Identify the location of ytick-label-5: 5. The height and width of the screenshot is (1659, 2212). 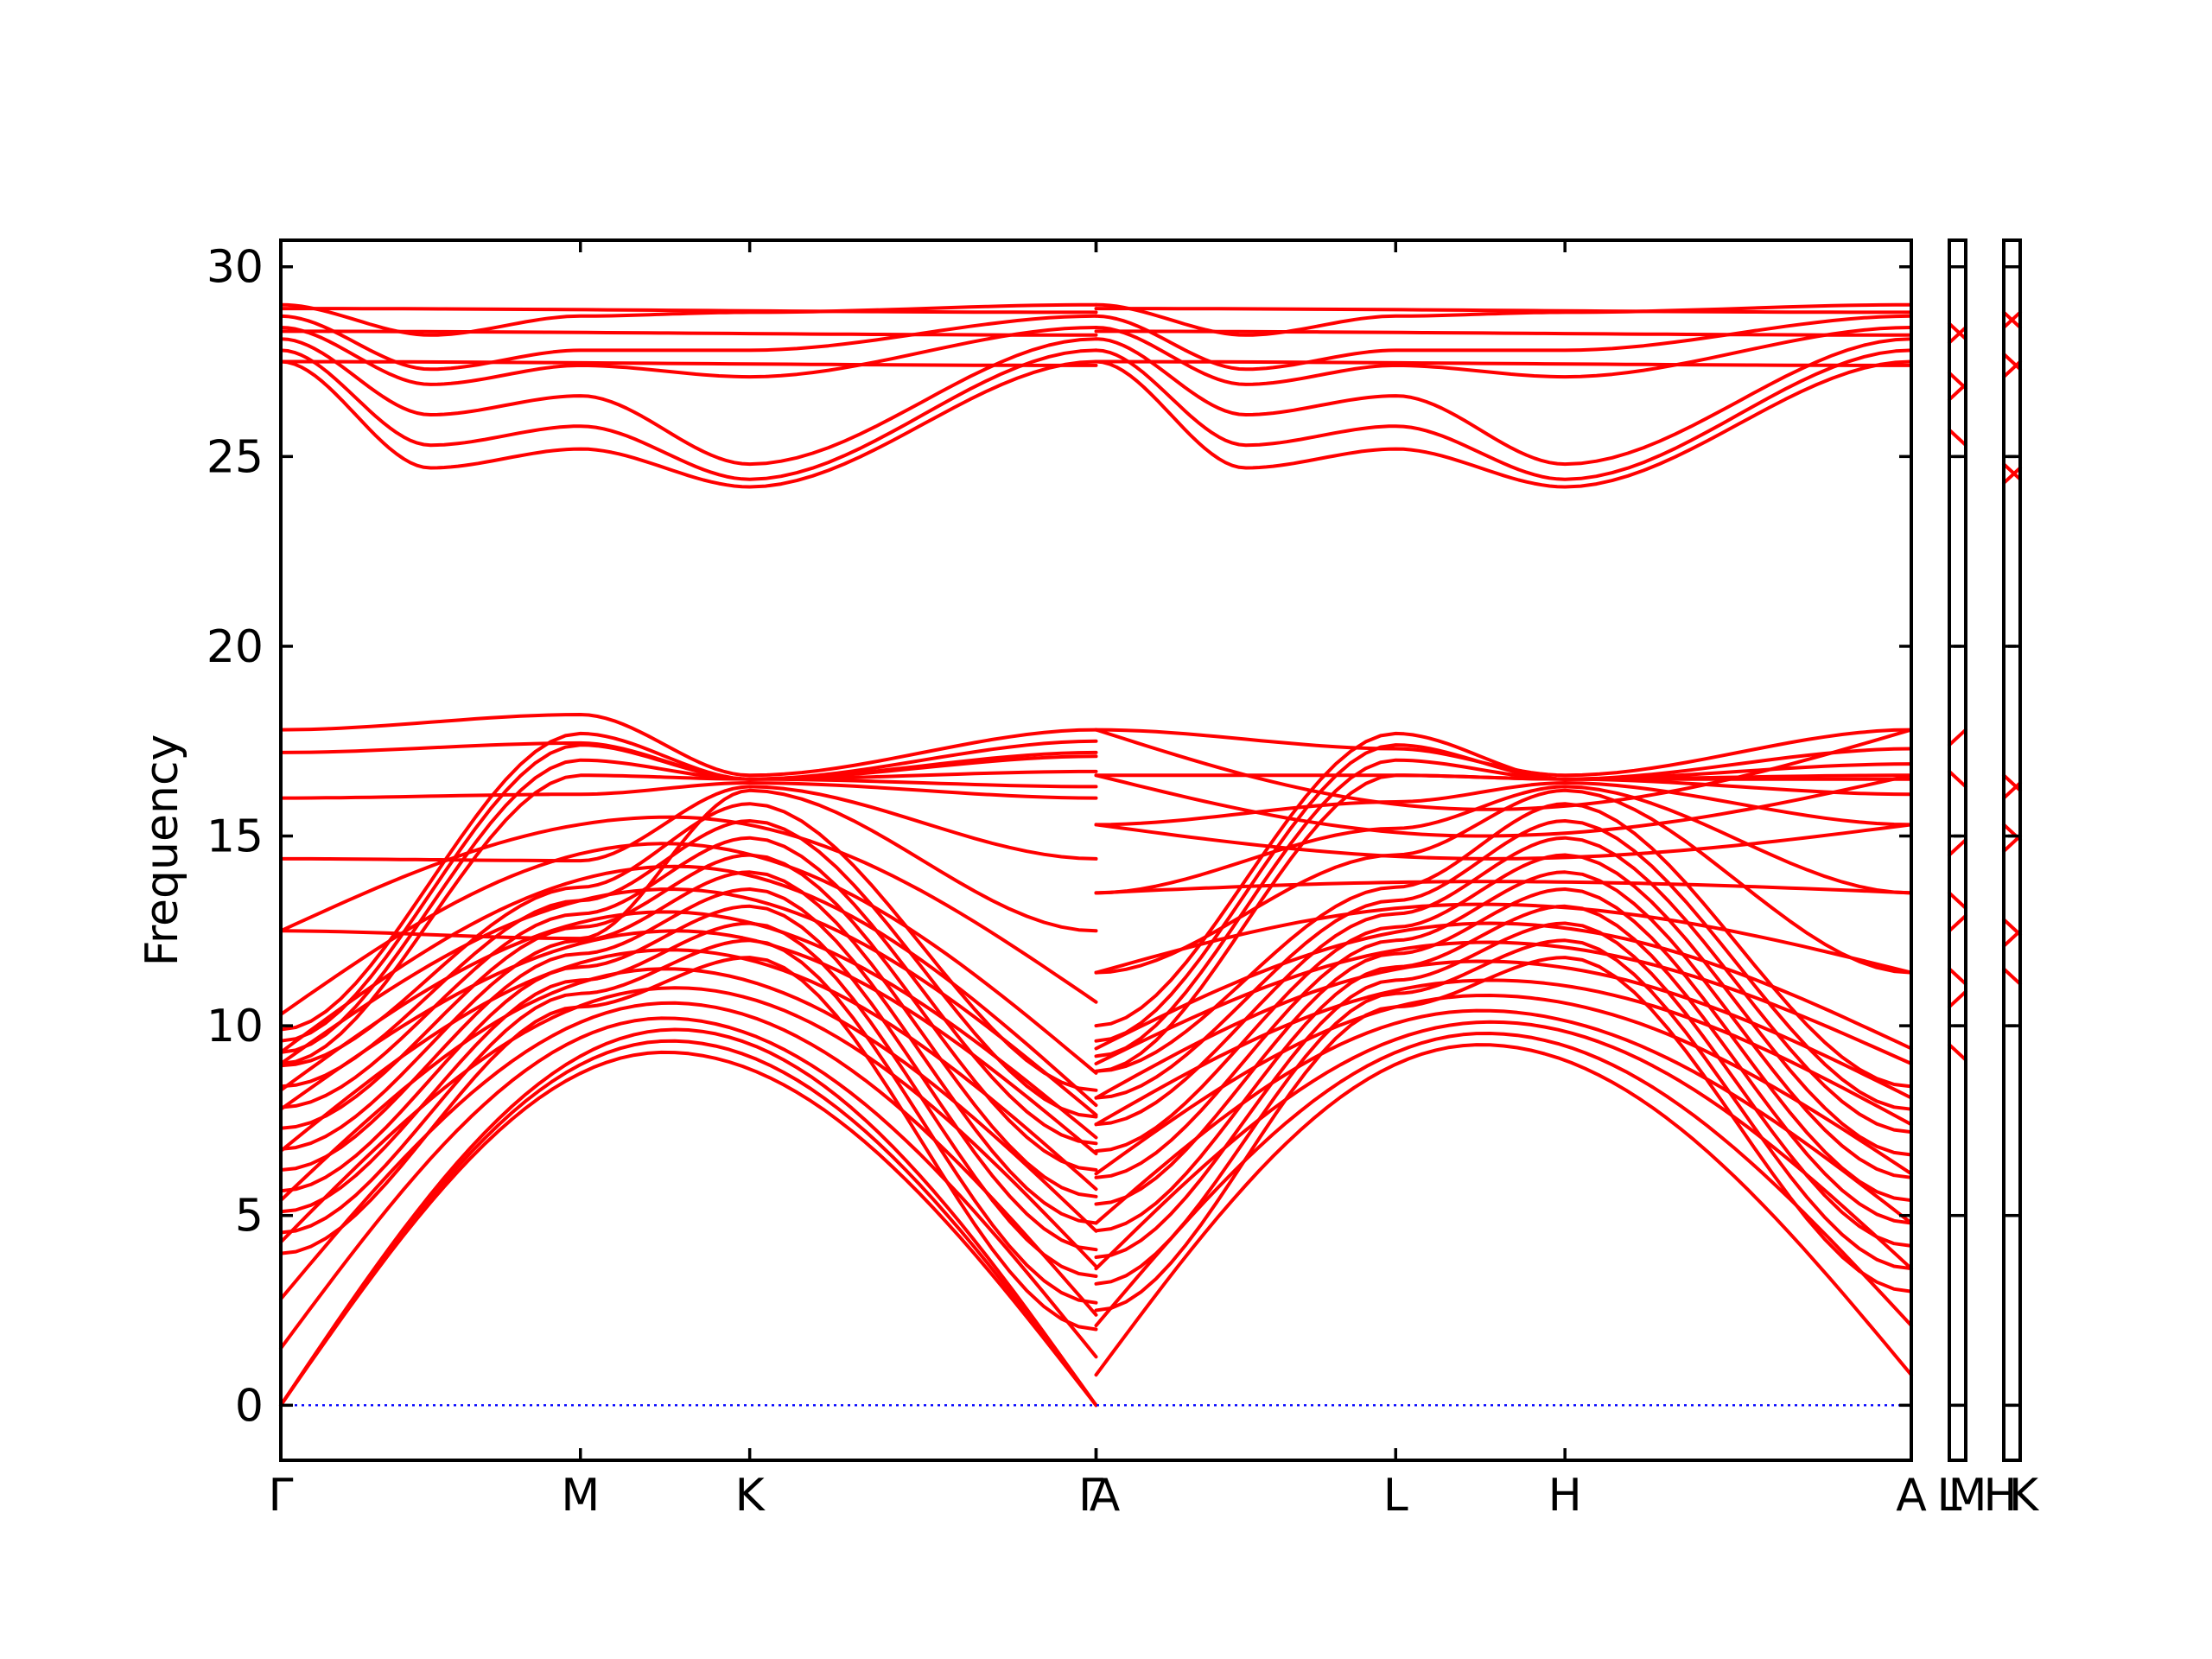
(249, 1217).